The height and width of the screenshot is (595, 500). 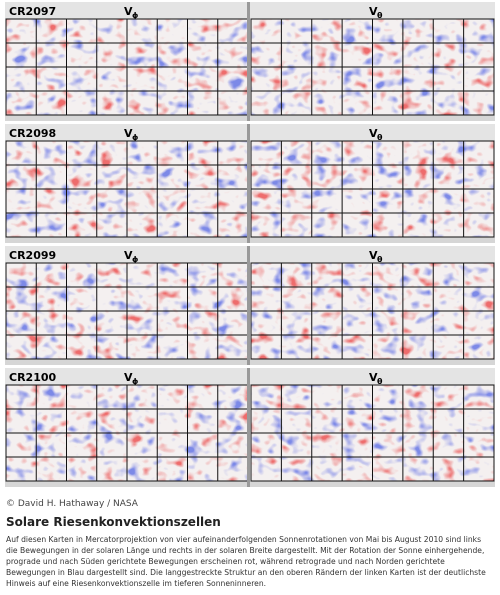 What do you see at coordinates (72, 504) in the screenshot?
I see `credit: © David H. Hathaway / NASA` at bounding box center [72, 504].